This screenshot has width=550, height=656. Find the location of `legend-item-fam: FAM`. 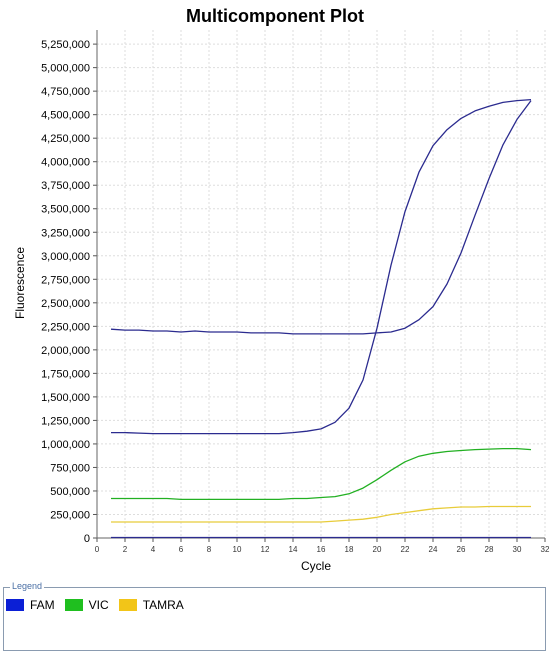

legend-item-fam: FAM is located at coordinates (30, 605).